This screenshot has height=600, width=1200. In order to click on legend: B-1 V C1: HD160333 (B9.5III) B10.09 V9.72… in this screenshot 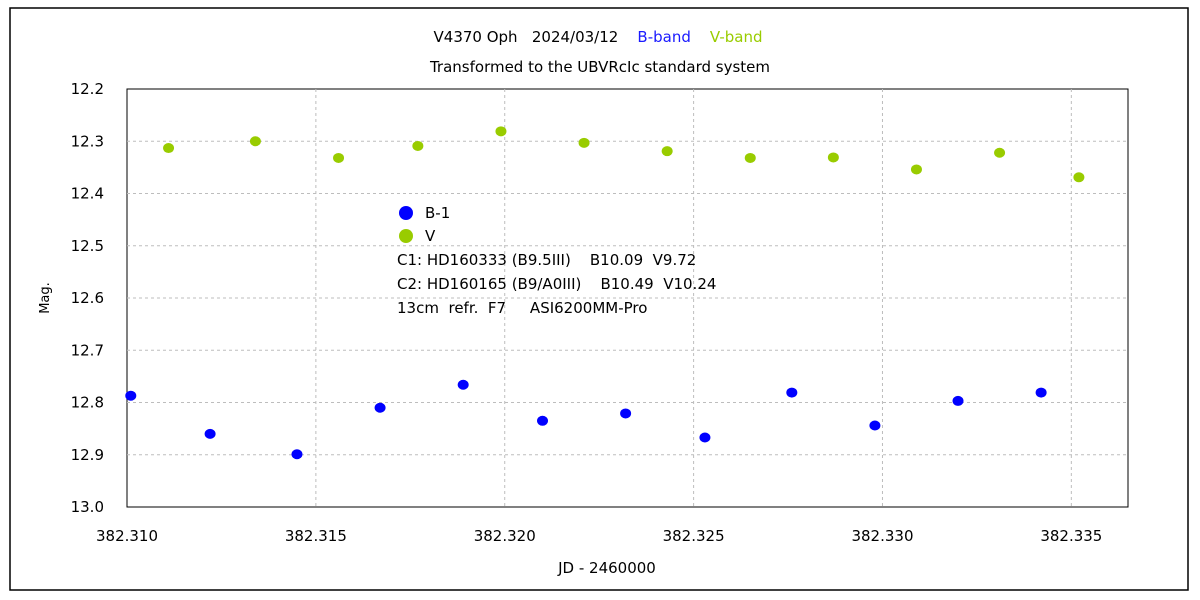, I will do `click(556, 260)`.